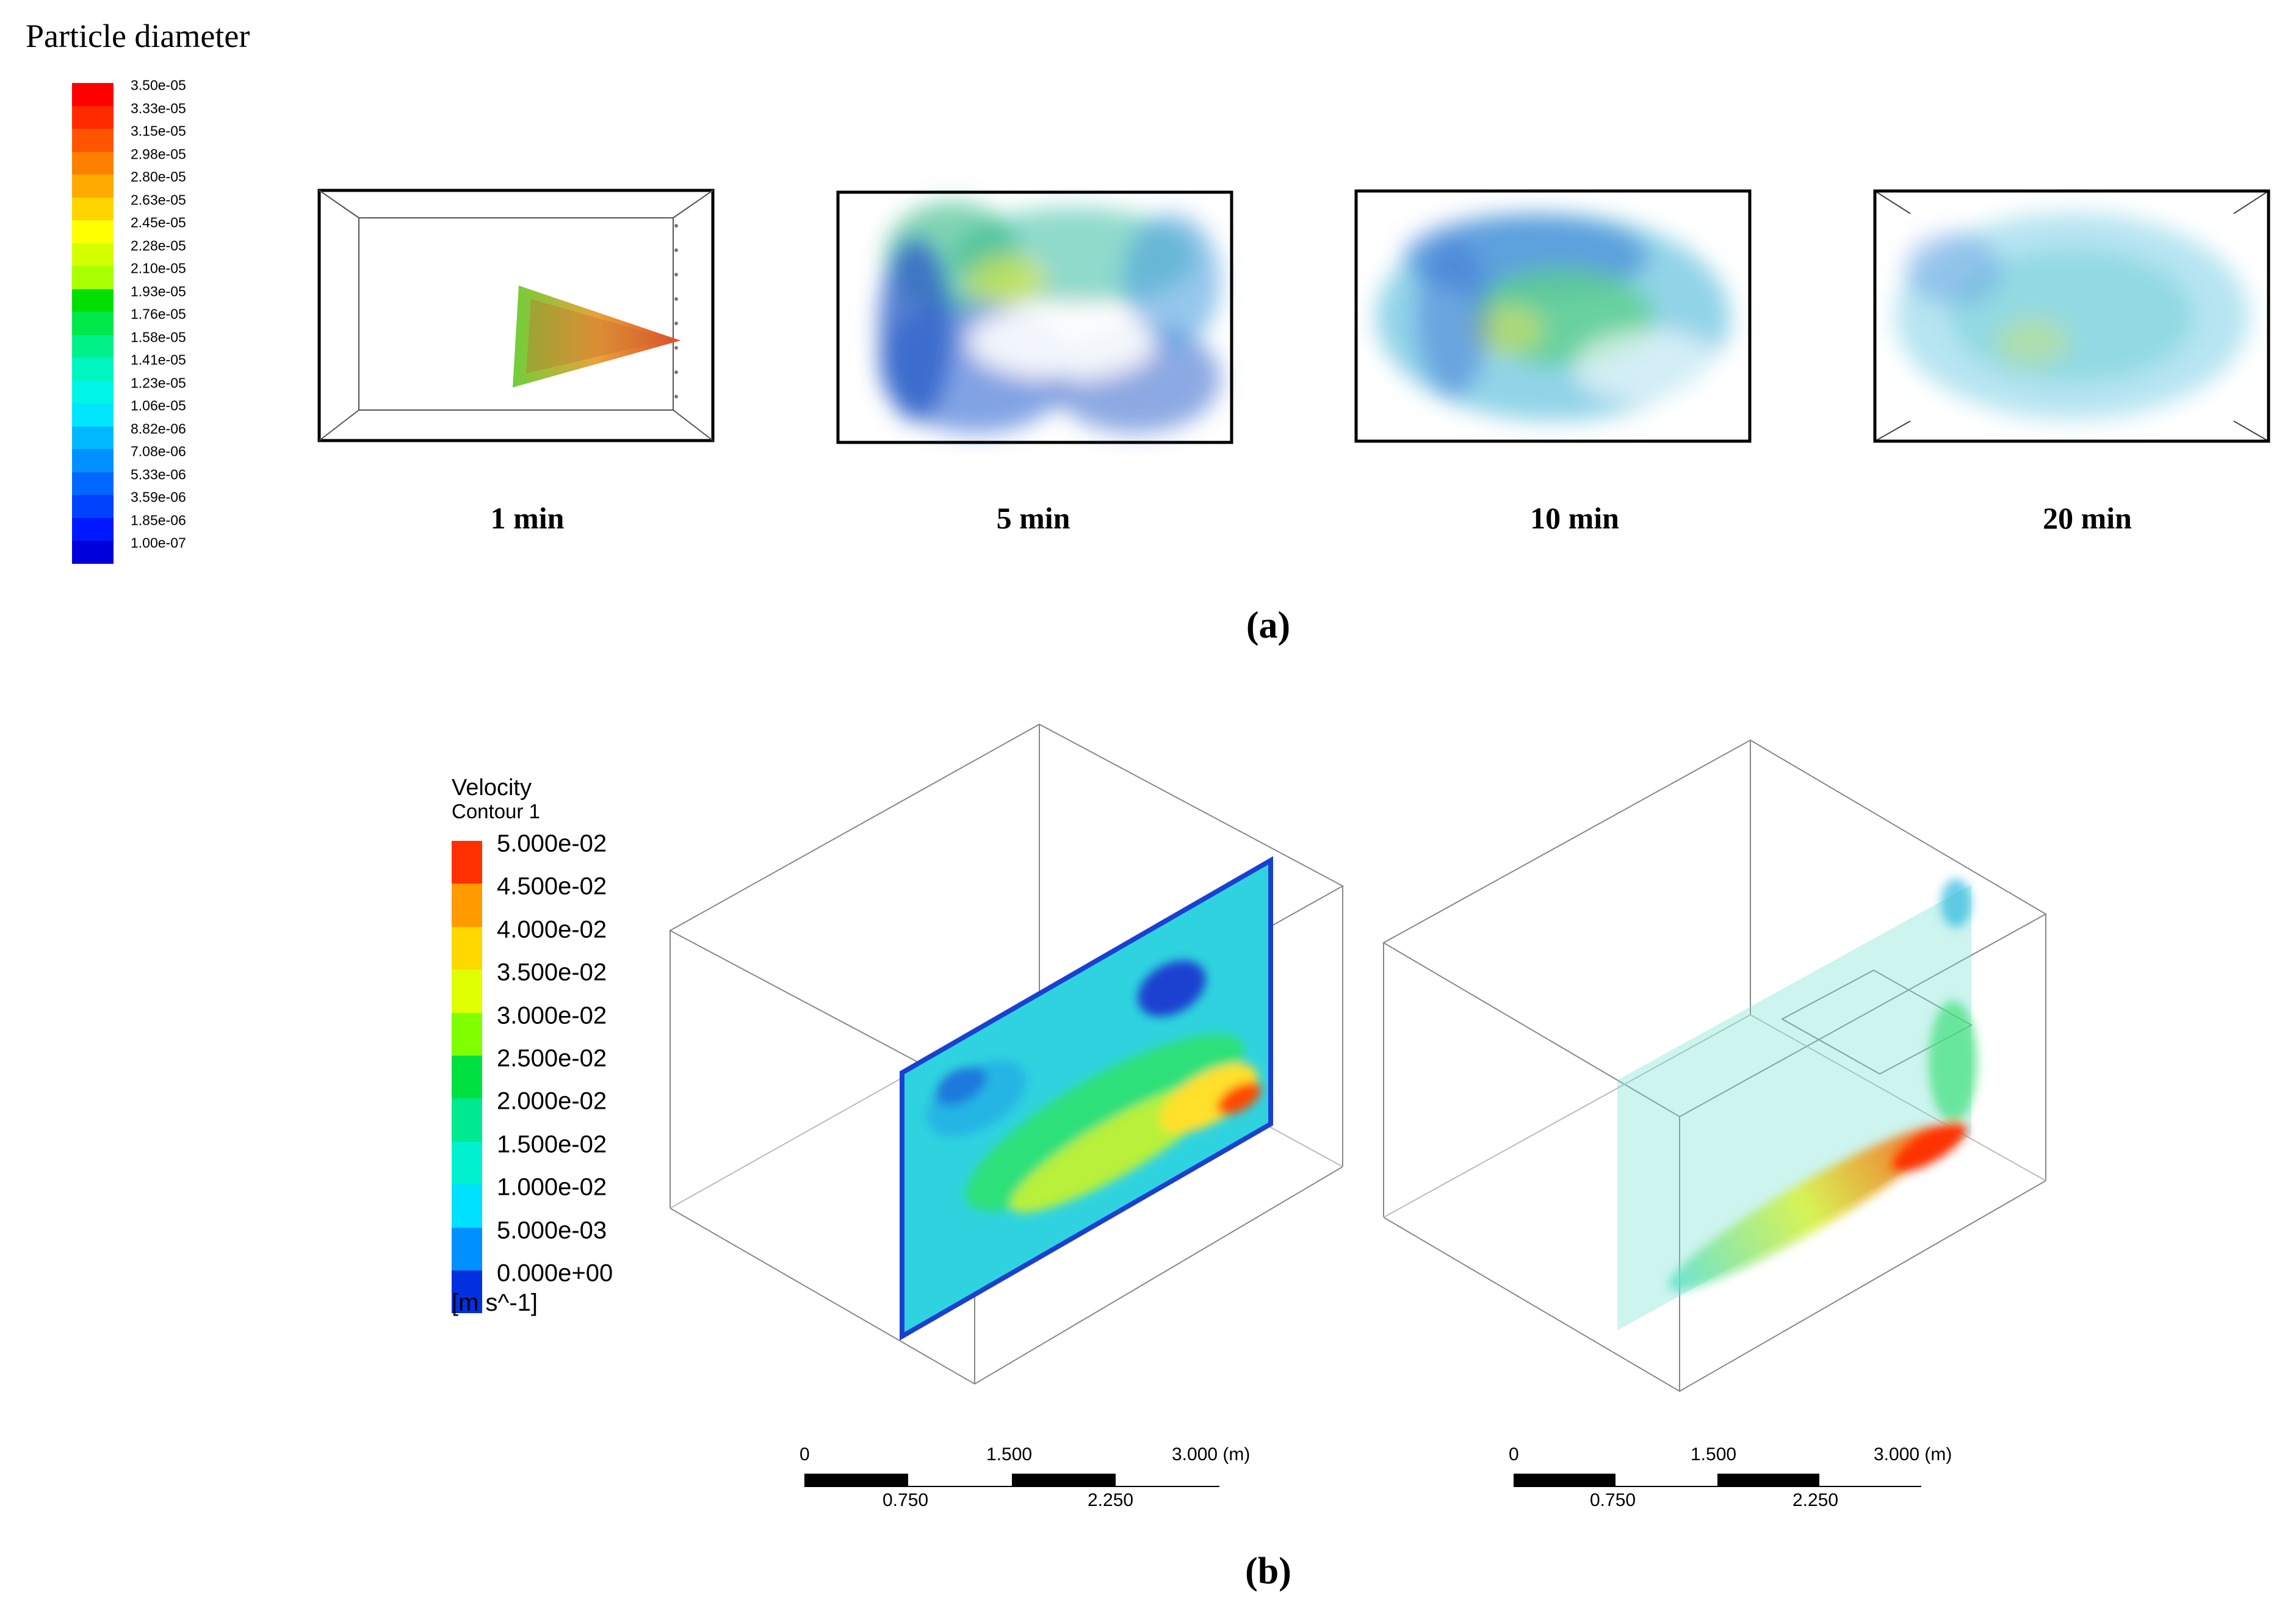 This screenshot has width=2296, height=1603. Describe the element at coordinates (496, 812) in the screenshot. I see `velocity-legend-subtitle: Contour 1` at that location.